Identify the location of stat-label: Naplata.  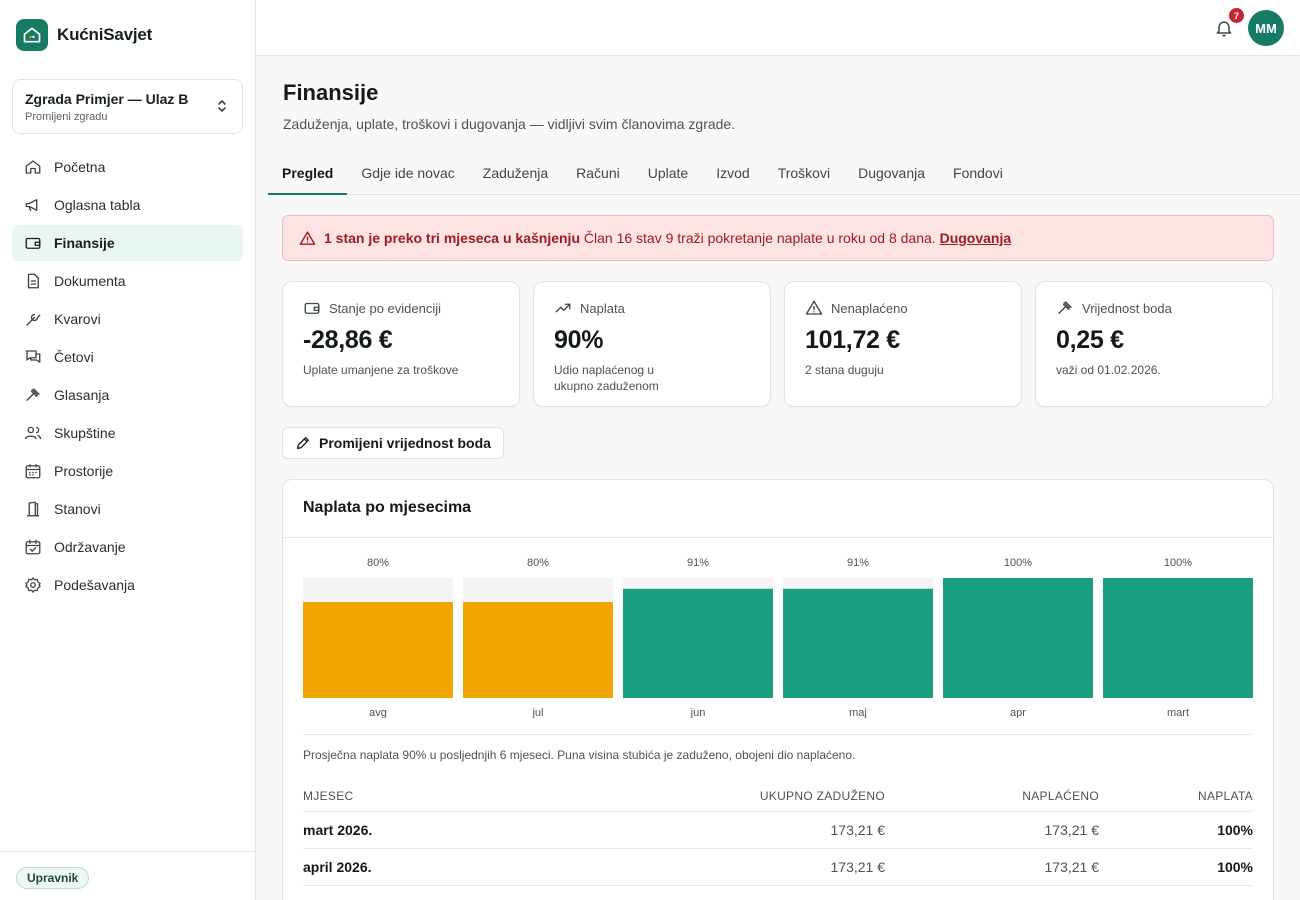
(602, 308).